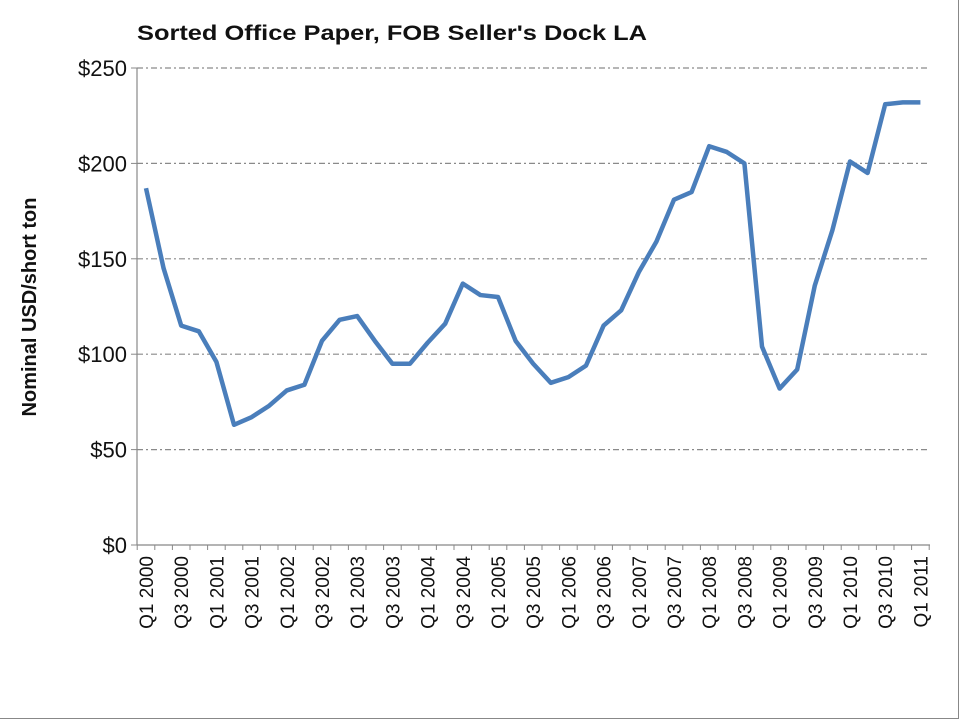 The width and height of the screenshot is (960, 720). Describe the element at coordinates (288, 592) in the screenshot. I see `x-tick-label: Q1 2002` at that location.